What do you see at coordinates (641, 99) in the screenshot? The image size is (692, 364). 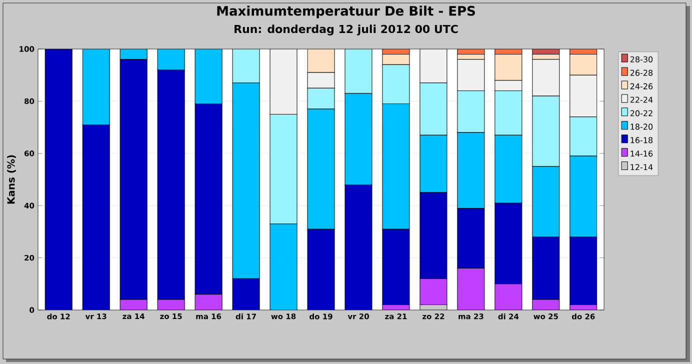 I see `legend-label: 22-24` at bounding box center [641, 99].